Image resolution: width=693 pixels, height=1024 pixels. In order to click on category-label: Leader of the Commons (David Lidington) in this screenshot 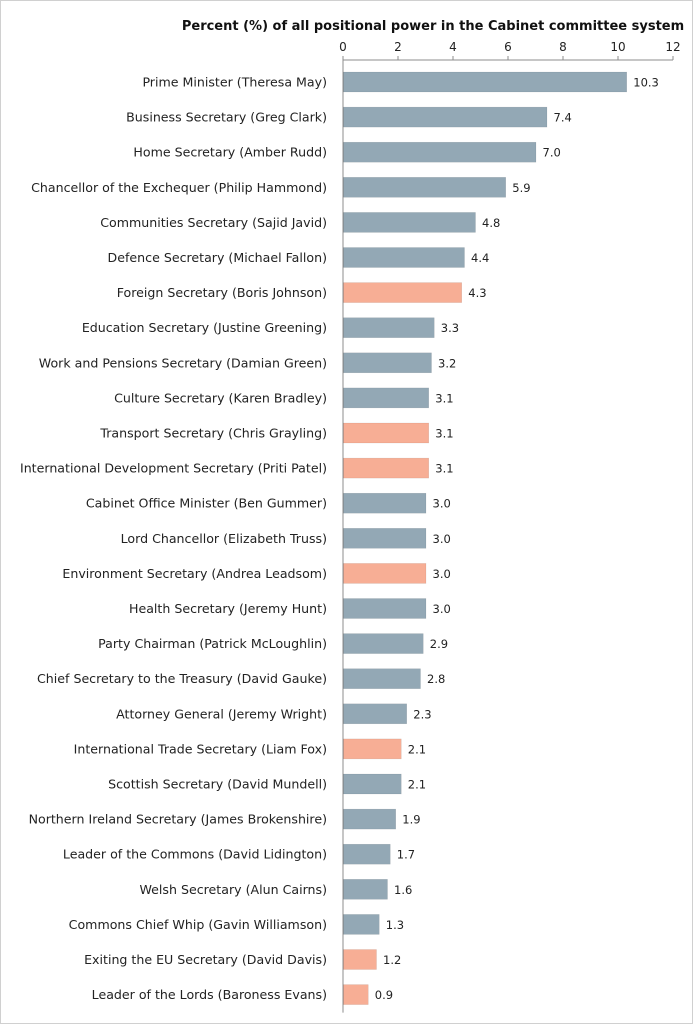, I will do `click(195, 854)`.